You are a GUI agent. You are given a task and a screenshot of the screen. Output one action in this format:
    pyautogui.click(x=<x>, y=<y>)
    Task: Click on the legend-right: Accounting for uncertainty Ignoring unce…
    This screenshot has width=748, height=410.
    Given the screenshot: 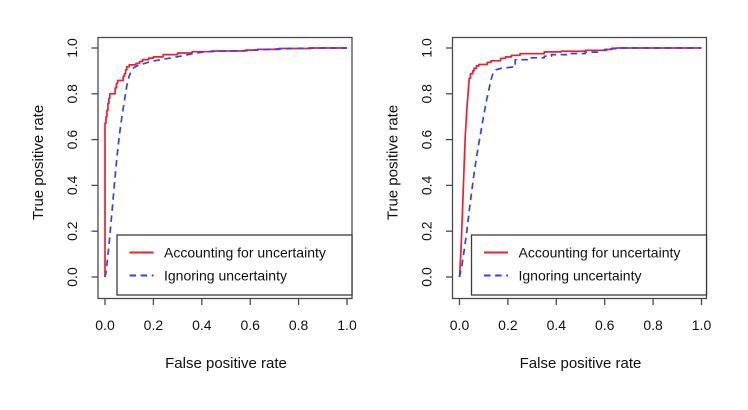 What is the action you would take?
    pyautogui.click(x=589, y=265)
    